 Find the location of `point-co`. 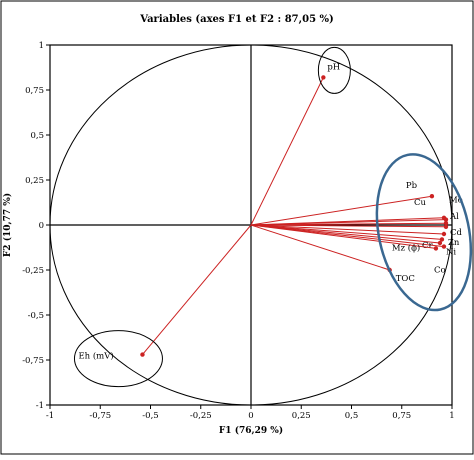

point-co is located at coordinates (444, 246).